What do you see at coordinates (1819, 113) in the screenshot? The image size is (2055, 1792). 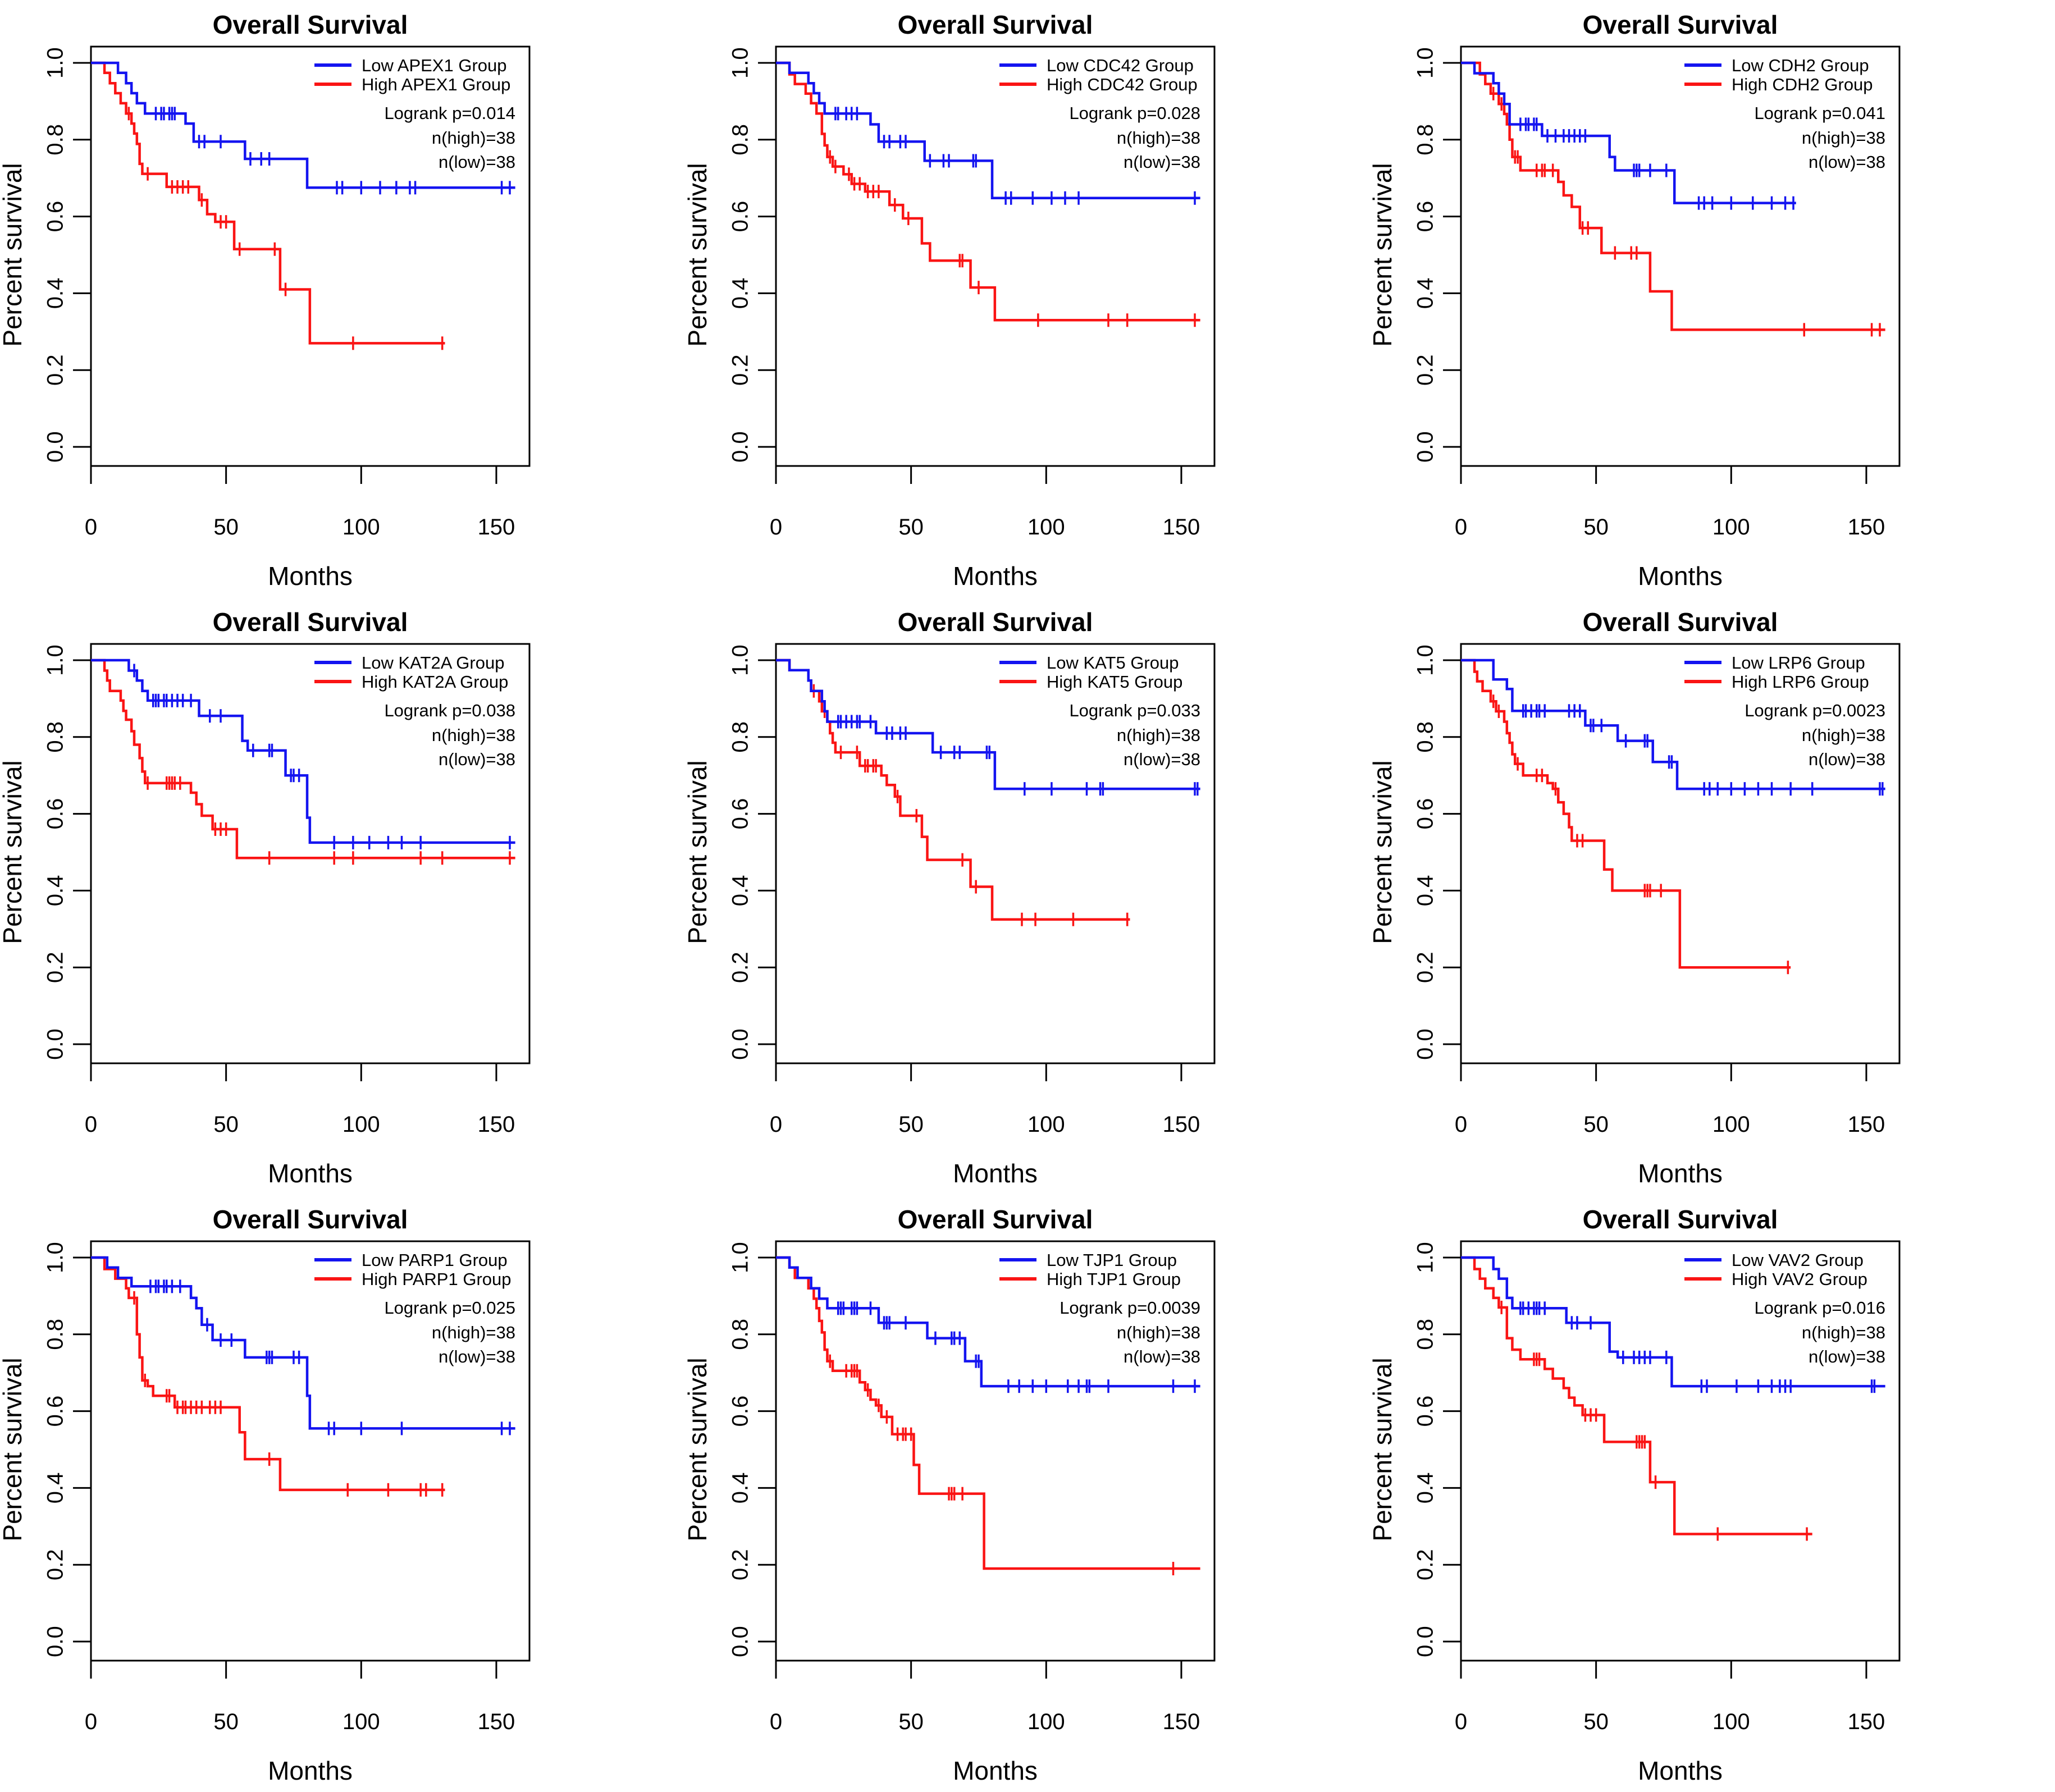 I see `logrank-p-label: Logrank p=0.041` at bounding box center [1819, 113].